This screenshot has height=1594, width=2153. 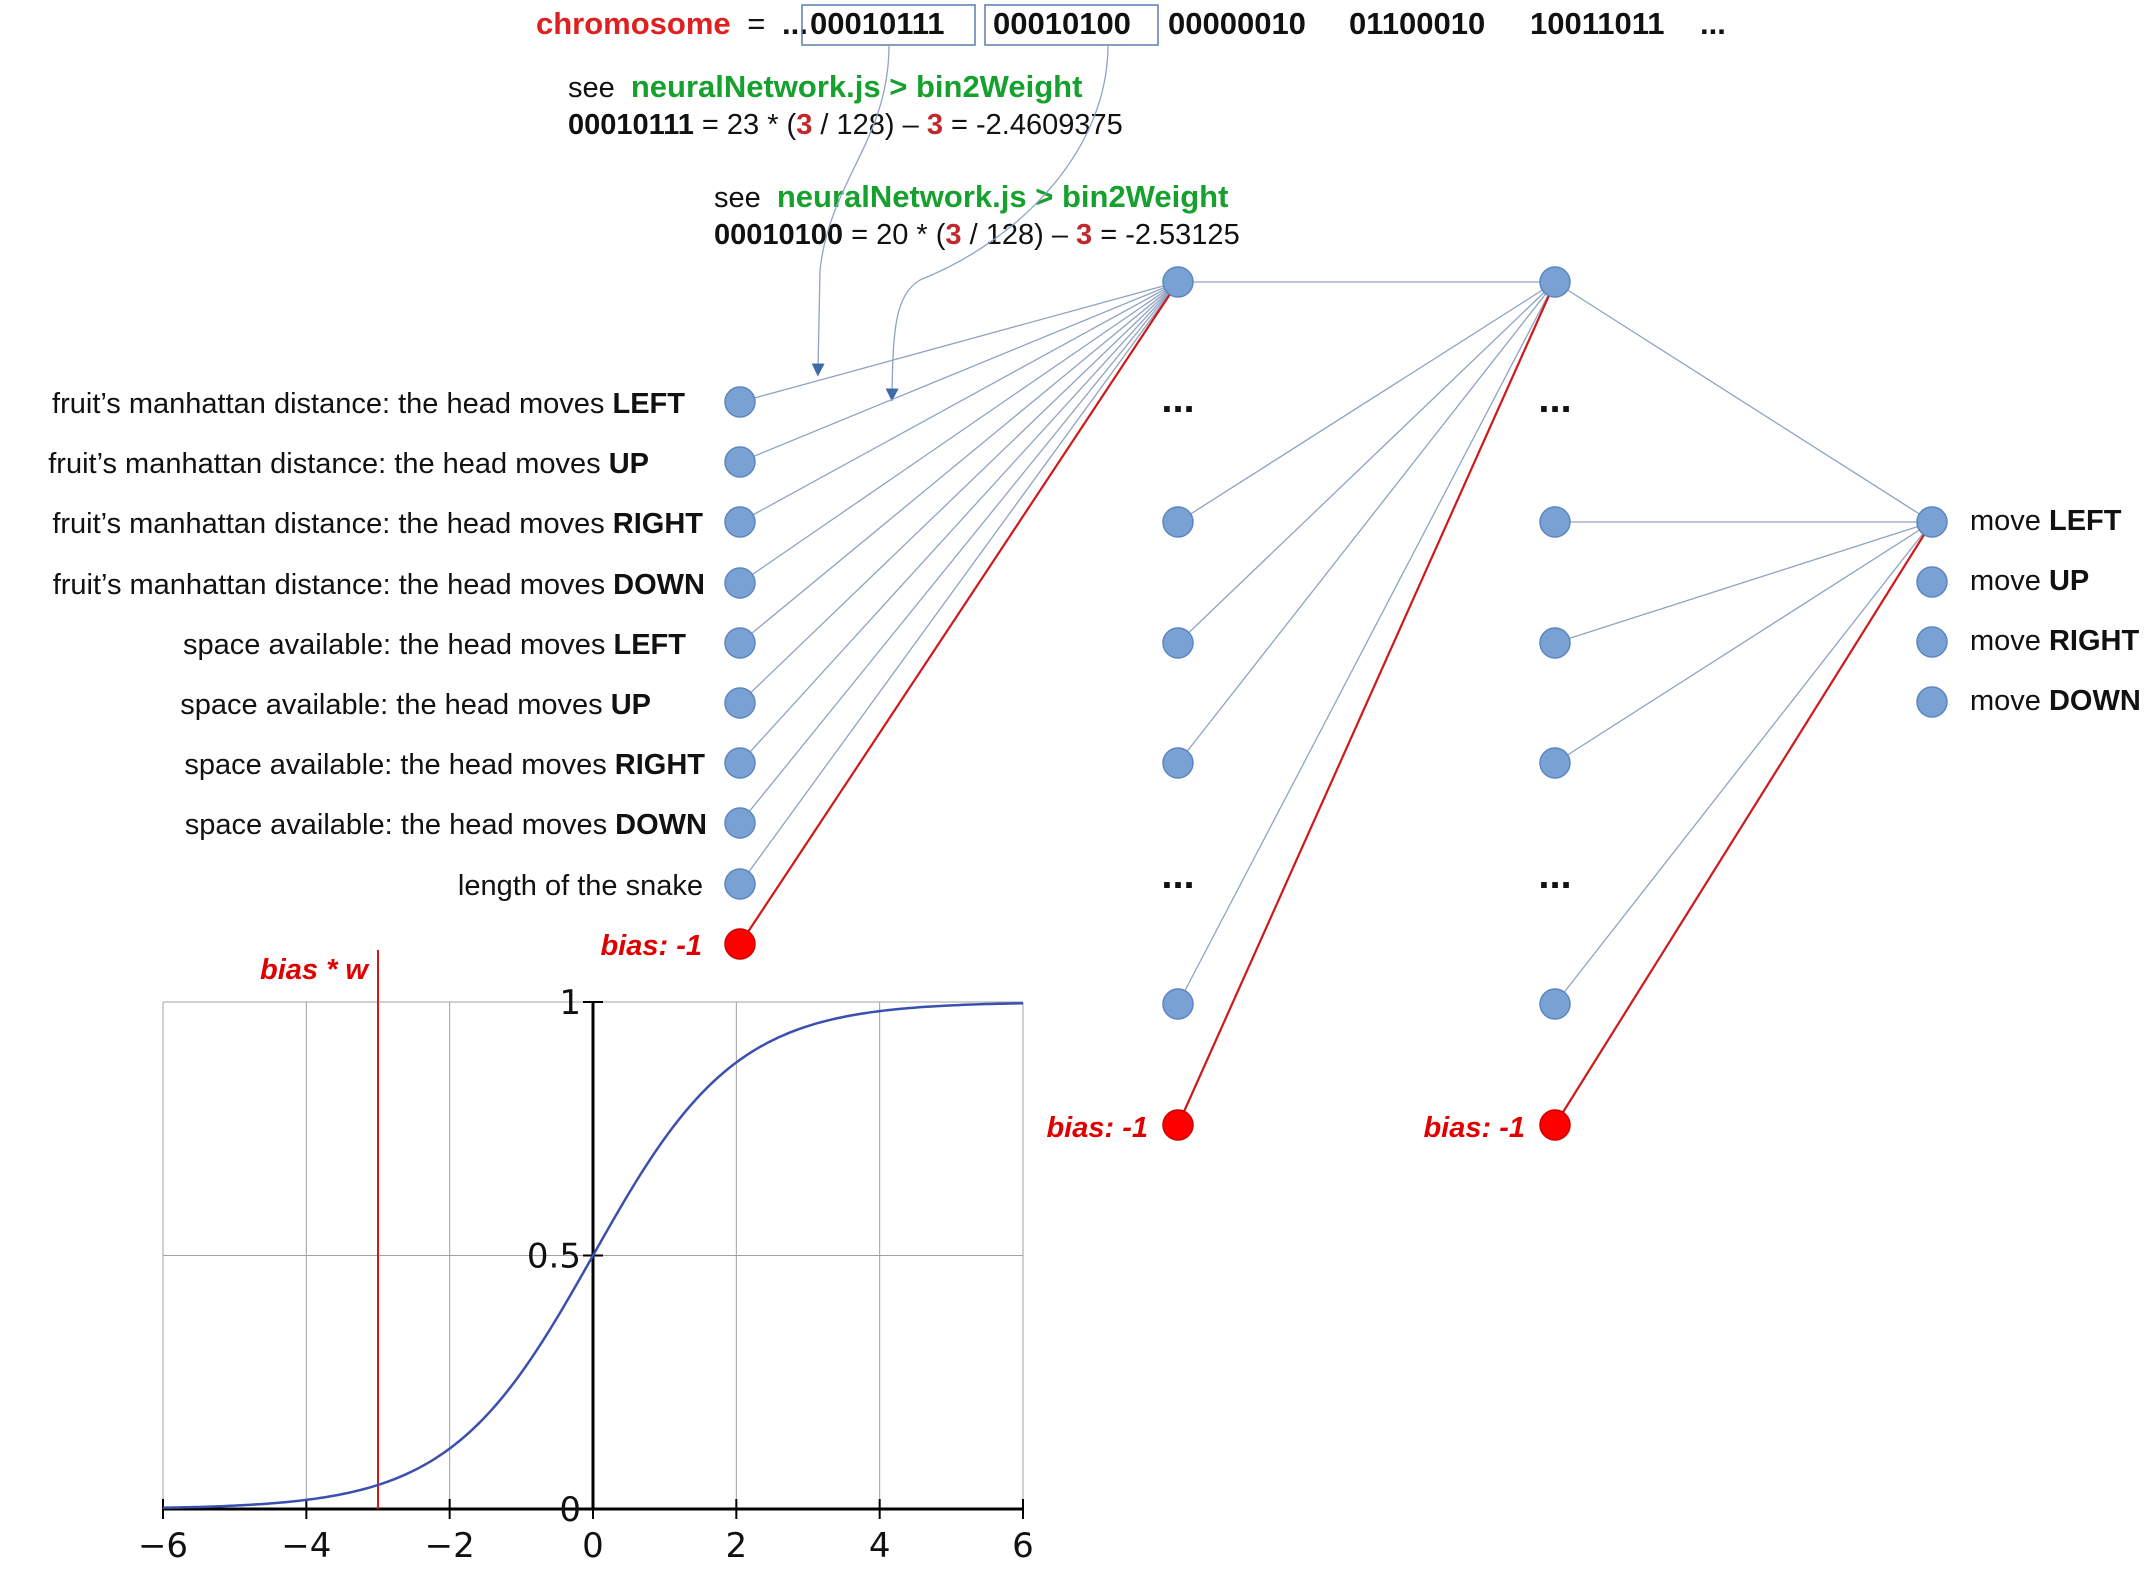 What do you see at coordinates (1417, 23) in the screenshot?
I see `gene-4: 01100010` at bounding box center [1417, 23].